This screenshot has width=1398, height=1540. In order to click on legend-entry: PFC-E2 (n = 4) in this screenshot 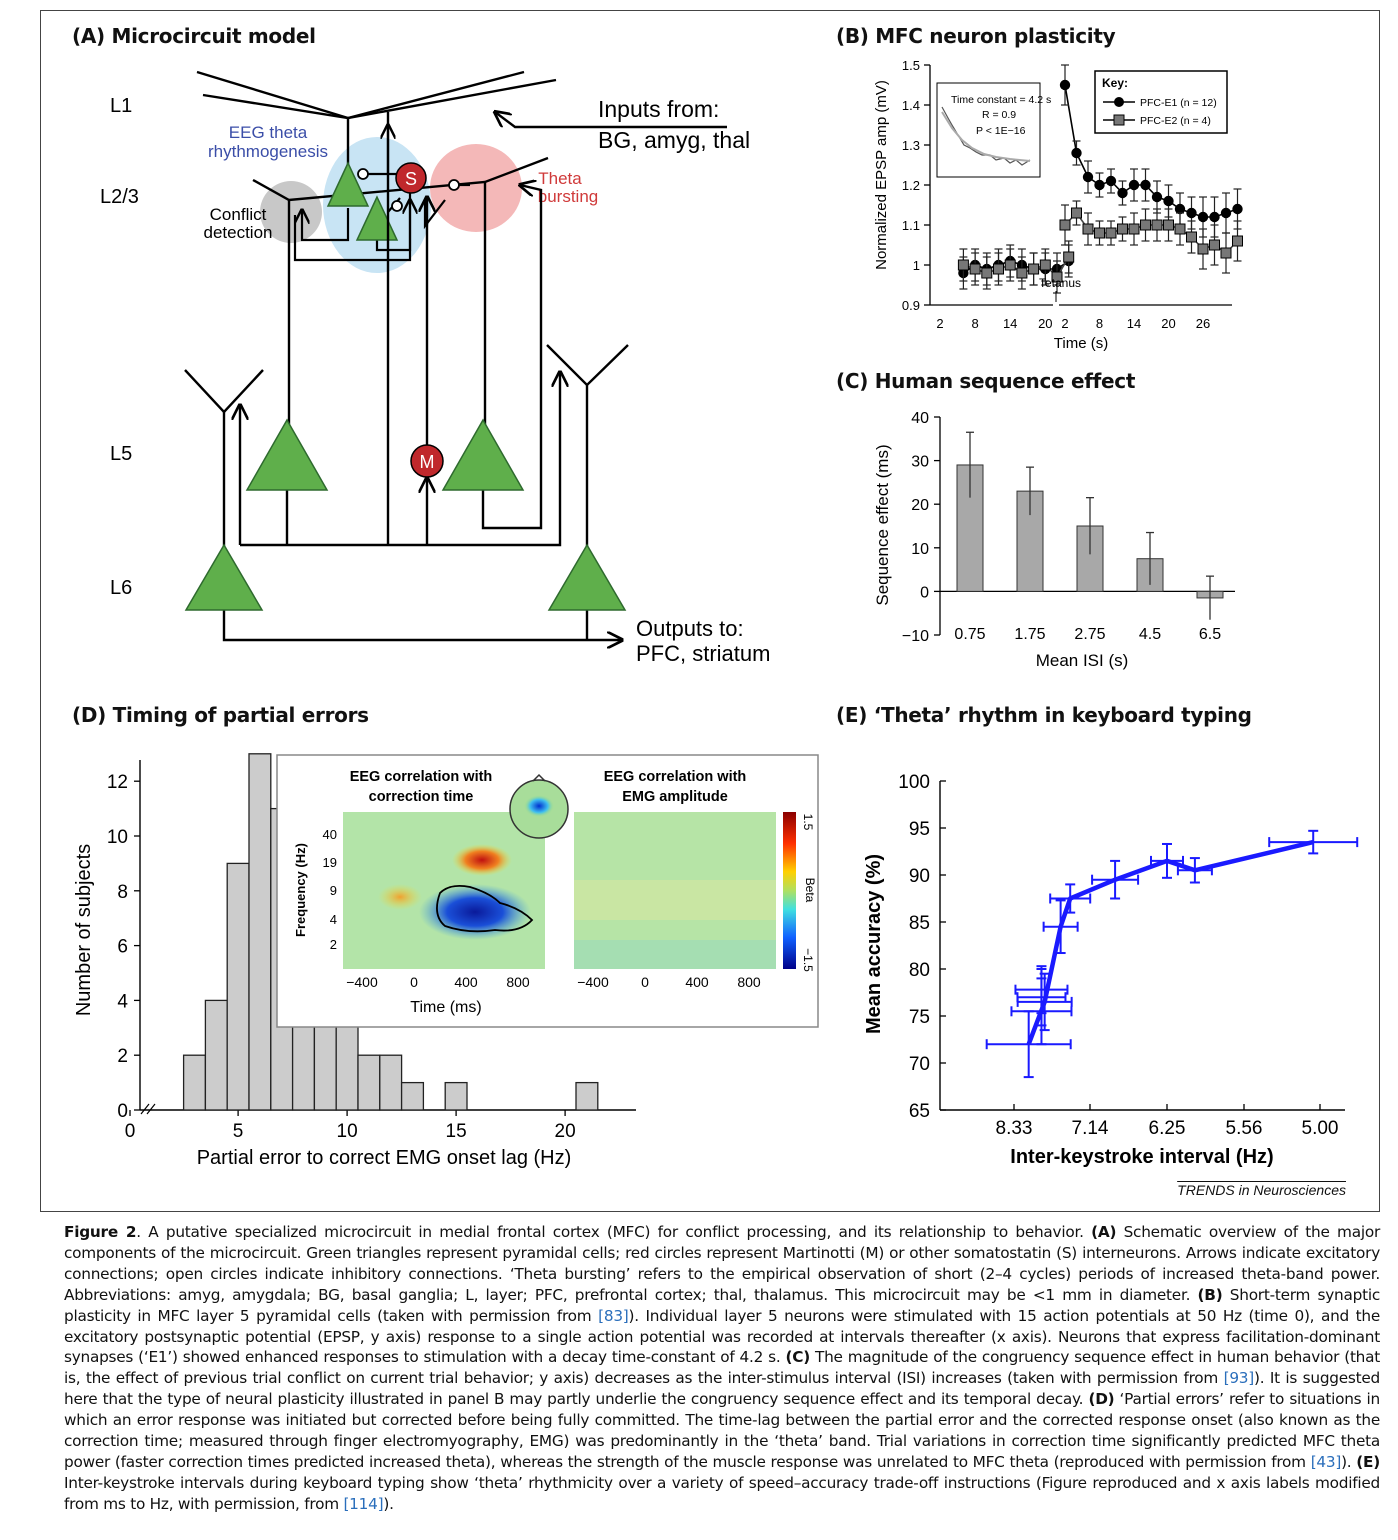, I will do `click(1175, 121)`.